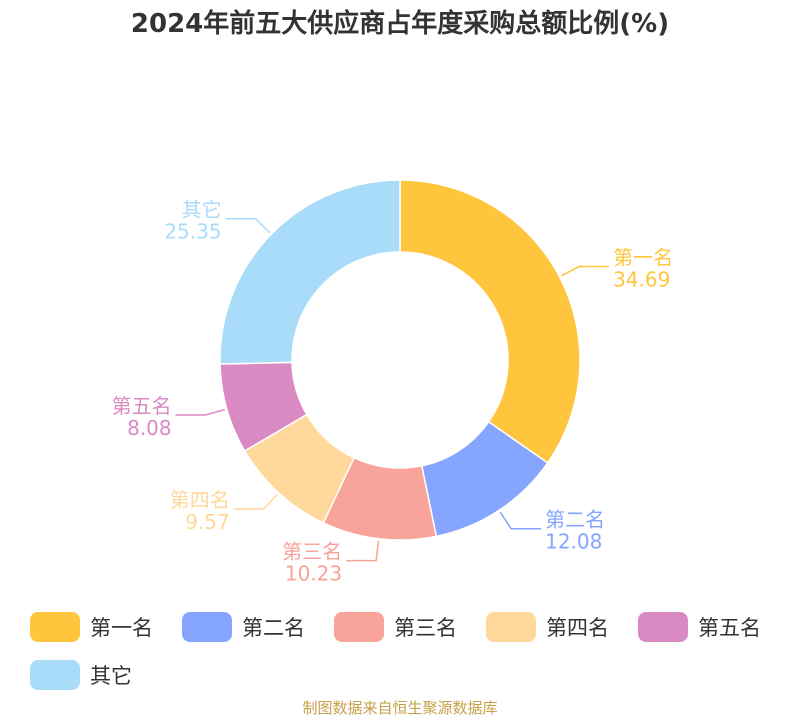  Describe the element at coordinates (207, 522) in the screenshot. I see `slice-value-label-4: 9.57` at that location.